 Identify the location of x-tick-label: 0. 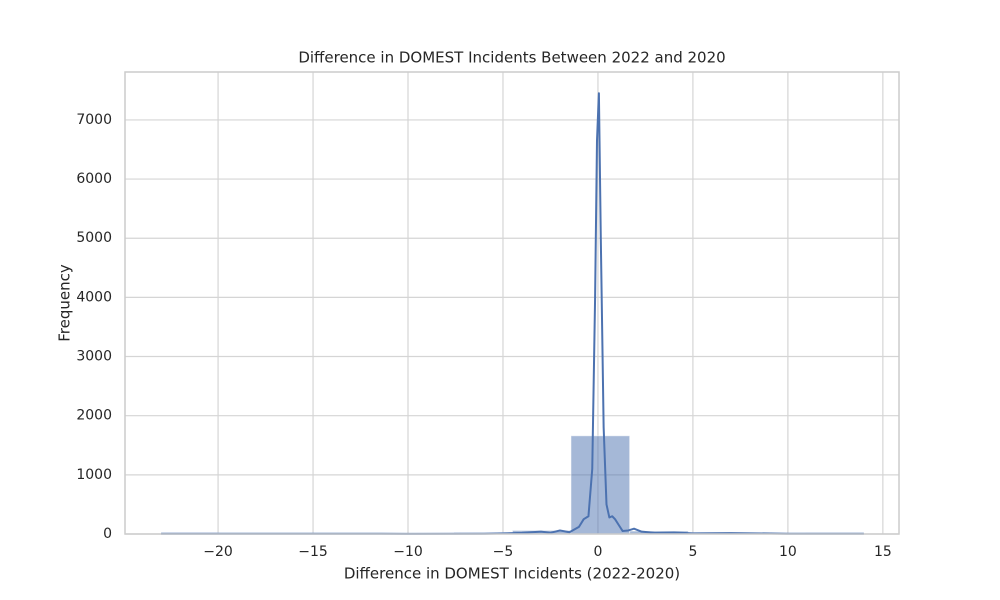
(597, 552).